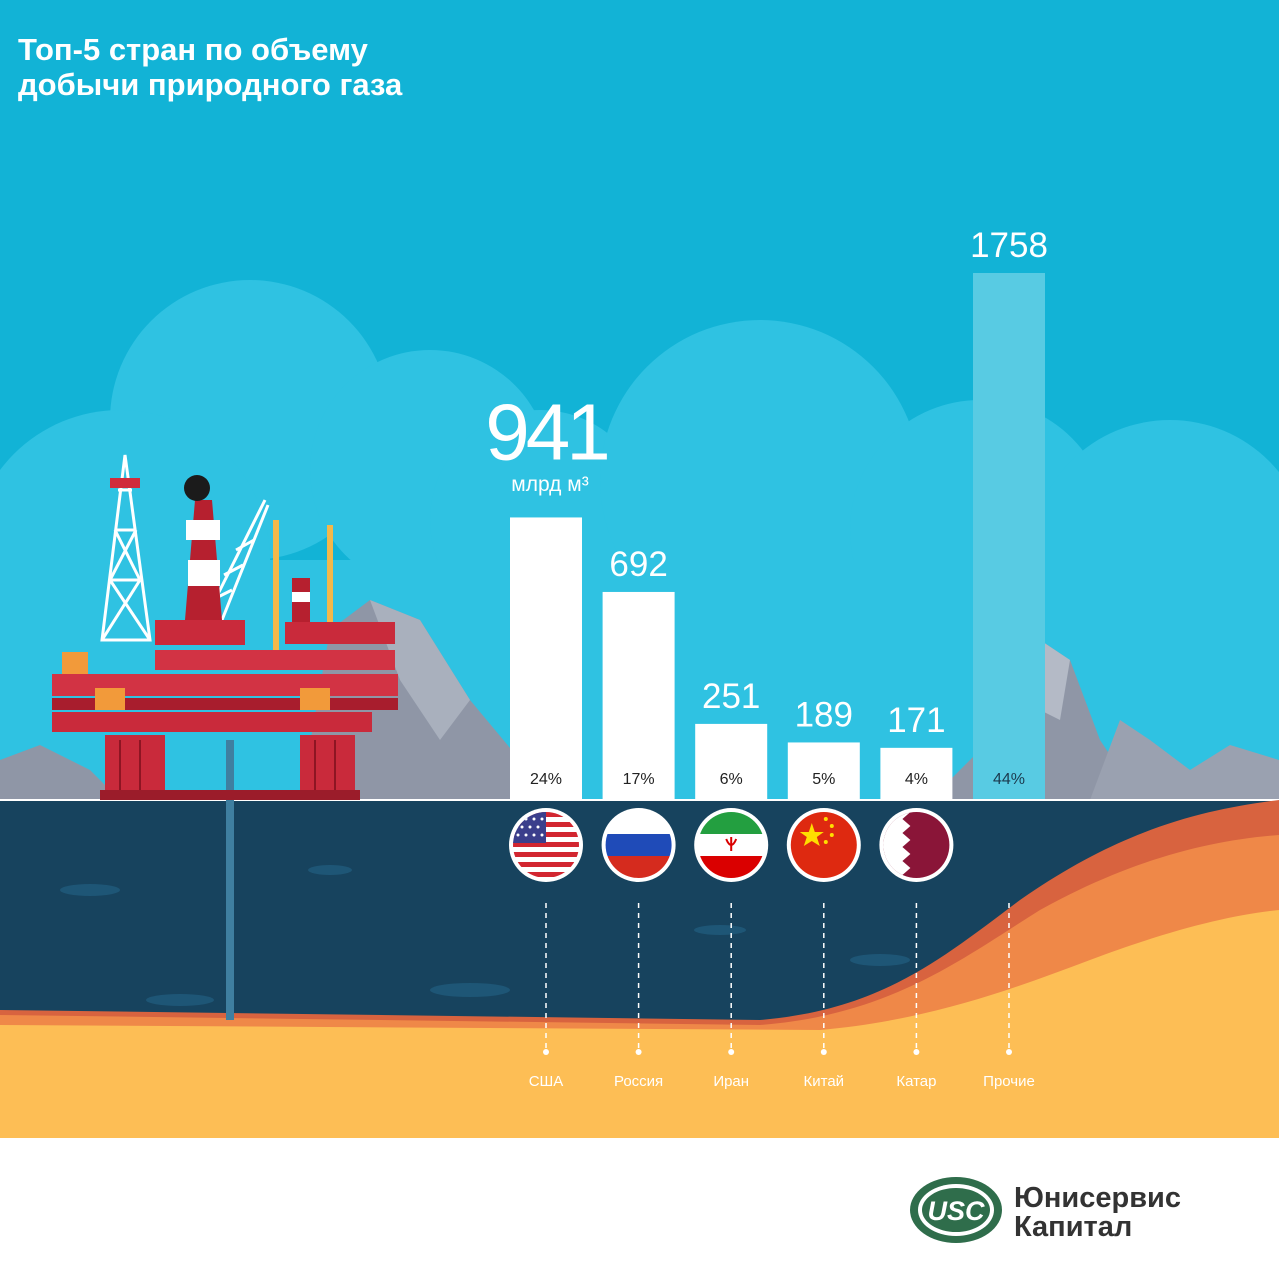  I want to click on category-label-3: Китай, so click(824, 1081).